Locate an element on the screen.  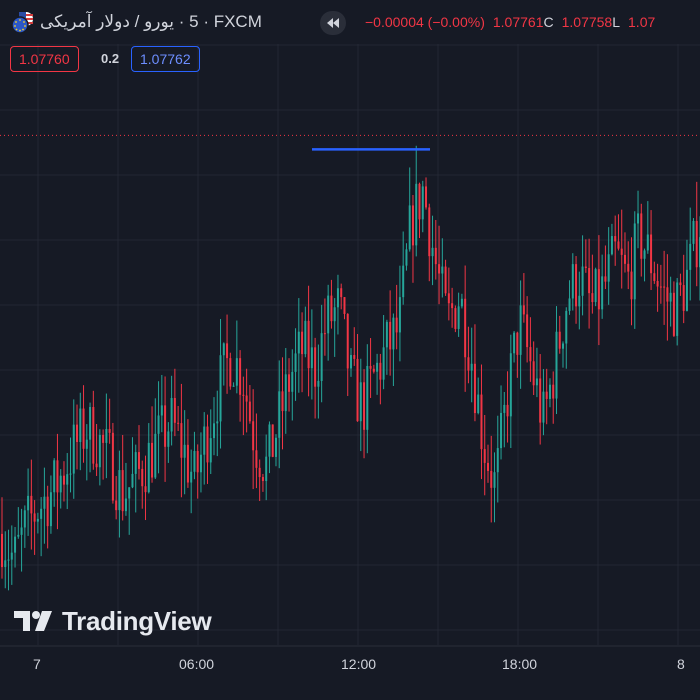
eu-us-flag-icon is located at coordinates (22, 23).